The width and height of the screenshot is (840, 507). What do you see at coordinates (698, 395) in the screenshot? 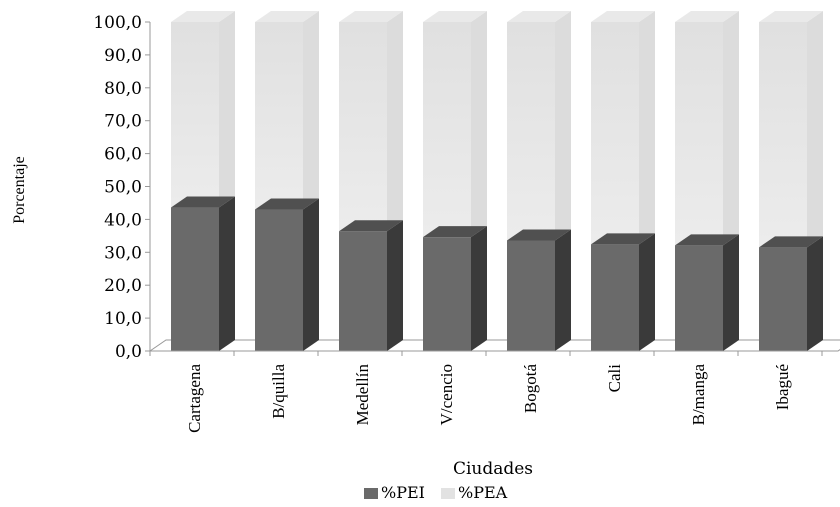
I see `x-tick-label: B/manga` at bounding box center [698, 395].